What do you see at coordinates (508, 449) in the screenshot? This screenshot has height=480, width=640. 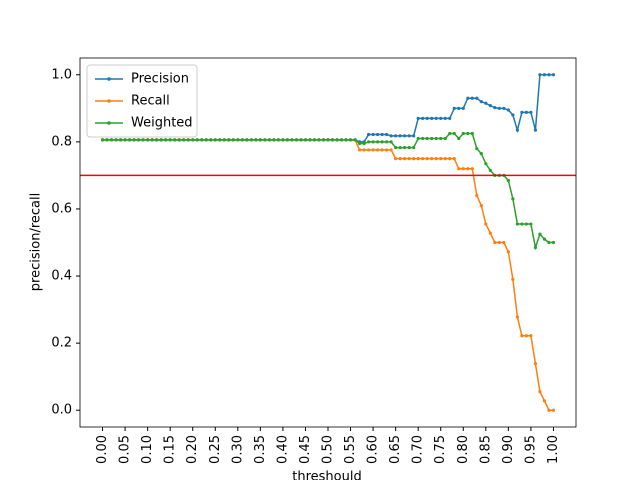 I see `x-tick-label: 0.90` at bounding box center [508, 449].